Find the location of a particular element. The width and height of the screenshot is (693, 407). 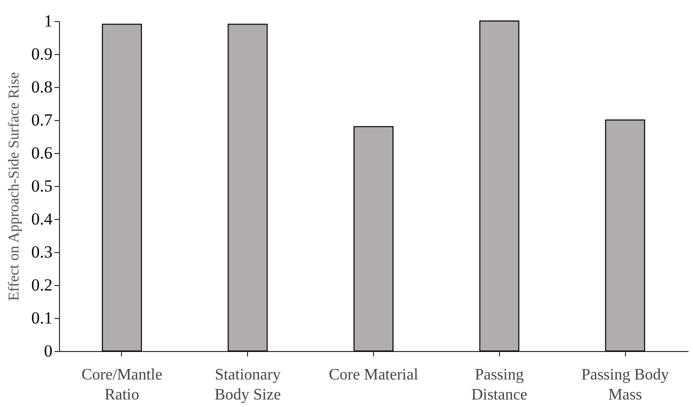

y-tick-label: 0.6 is located at coordinates (41, 153).